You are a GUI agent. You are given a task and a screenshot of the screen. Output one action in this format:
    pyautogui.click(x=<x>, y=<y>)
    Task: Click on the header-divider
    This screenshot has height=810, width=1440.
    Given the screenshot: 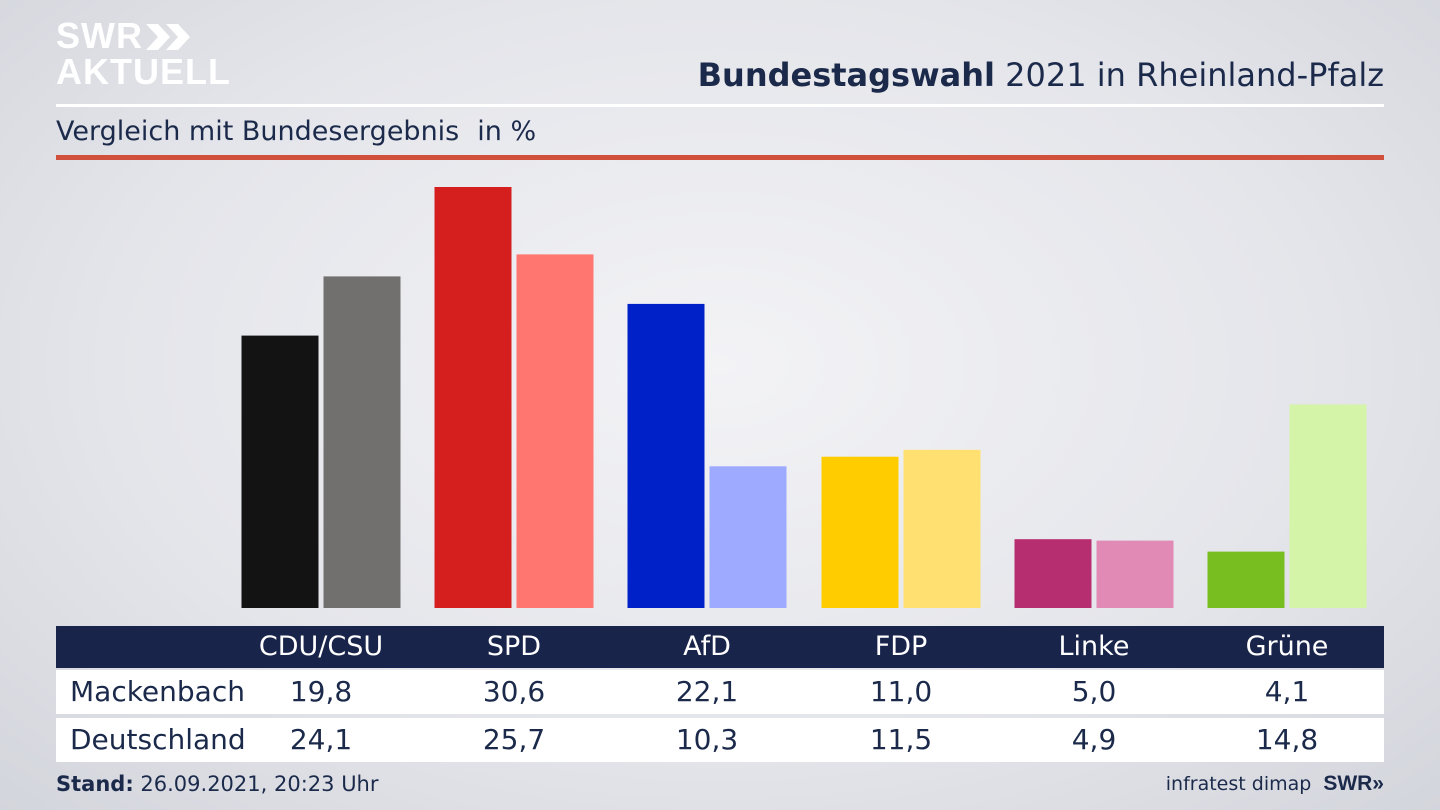 What is the action you would take?
    pyautogui.click(x=720, y=105)
    